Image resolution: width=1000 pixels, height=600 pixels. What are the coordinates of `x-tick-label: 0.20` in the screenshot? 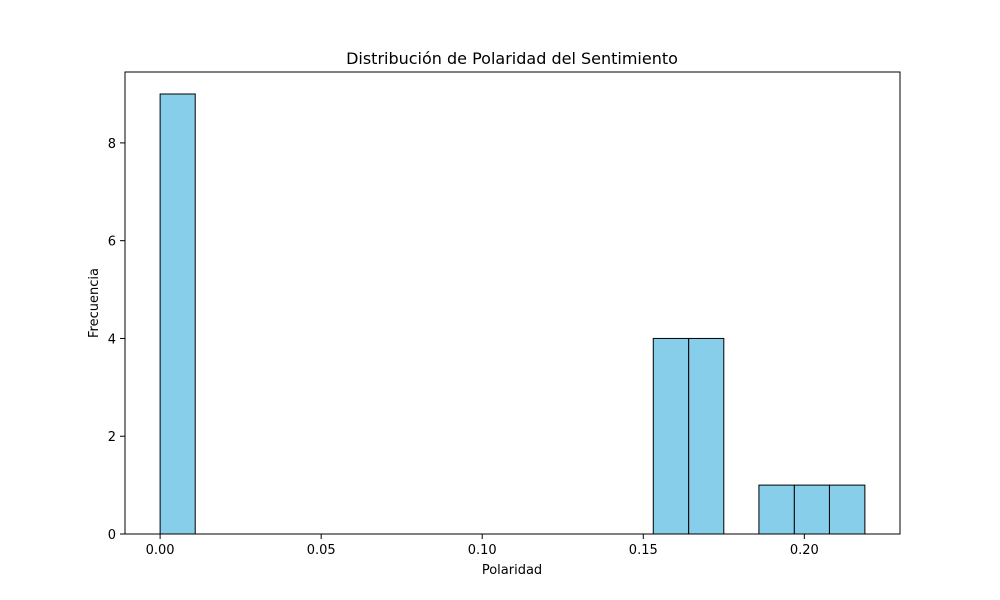 It's located at (804, 550).